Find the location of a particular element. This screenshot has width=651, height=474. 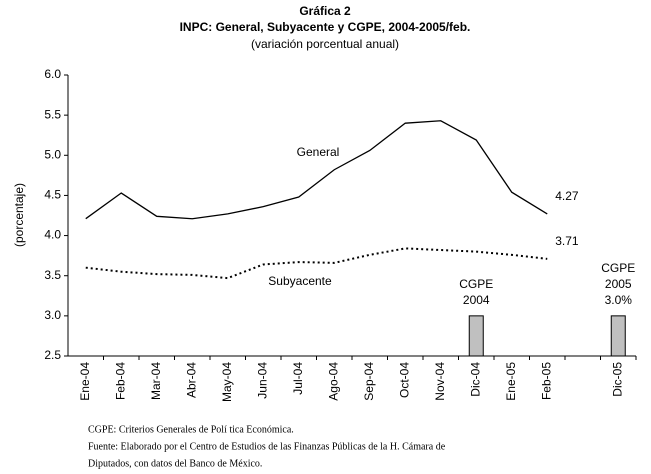

y-tick-label: 4.5 is located at coordinates (52, 195).